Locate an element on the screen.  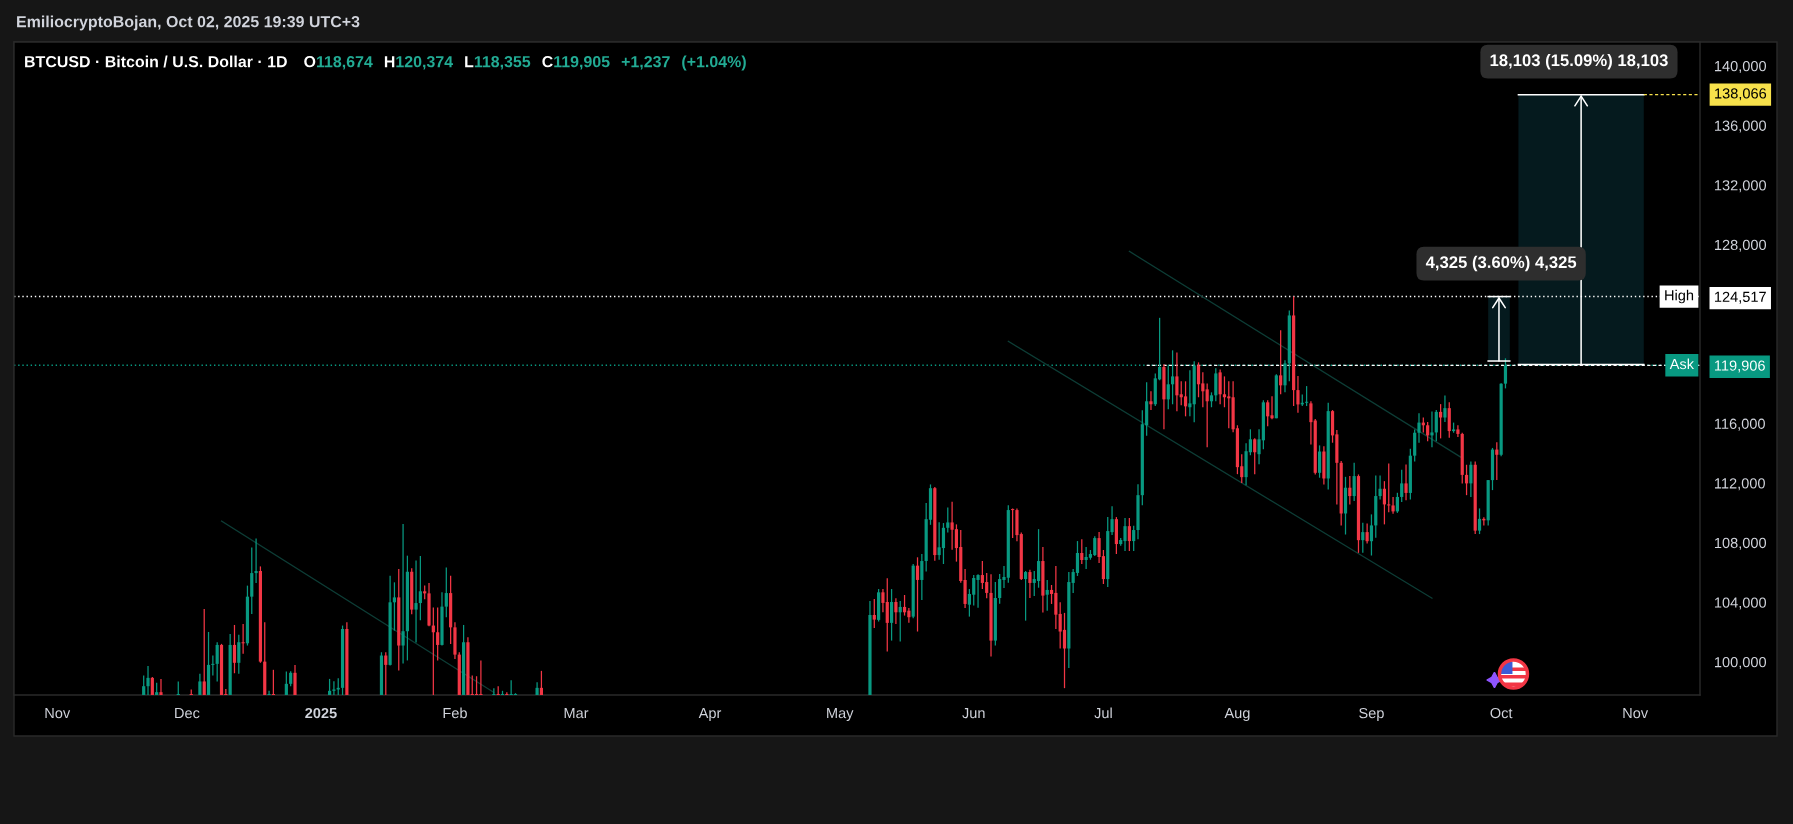
text: O118,674 H120,374 L118,355 C119,905 +1,237 (+1.04%) is located at coordinates (525, 63).